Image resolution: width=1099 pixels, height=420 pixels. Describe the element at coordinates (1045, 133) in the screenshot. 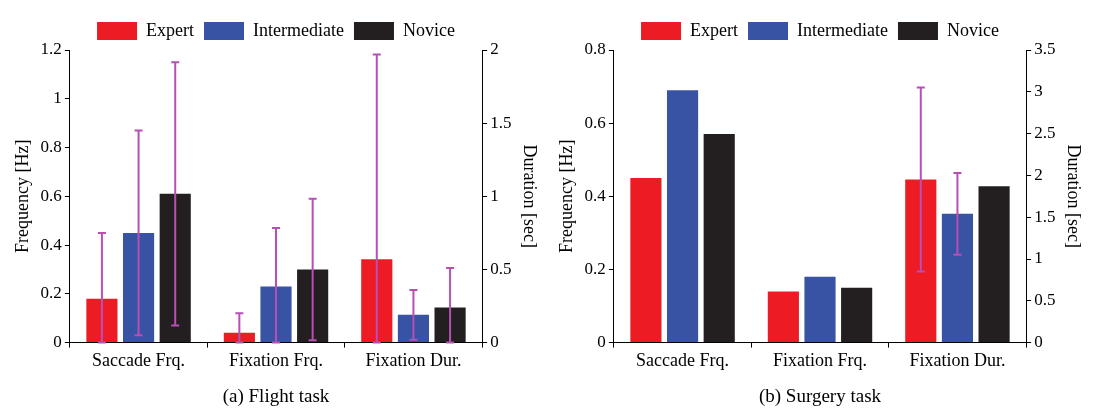

I see `y2-tick-label: 2.5` at that location.